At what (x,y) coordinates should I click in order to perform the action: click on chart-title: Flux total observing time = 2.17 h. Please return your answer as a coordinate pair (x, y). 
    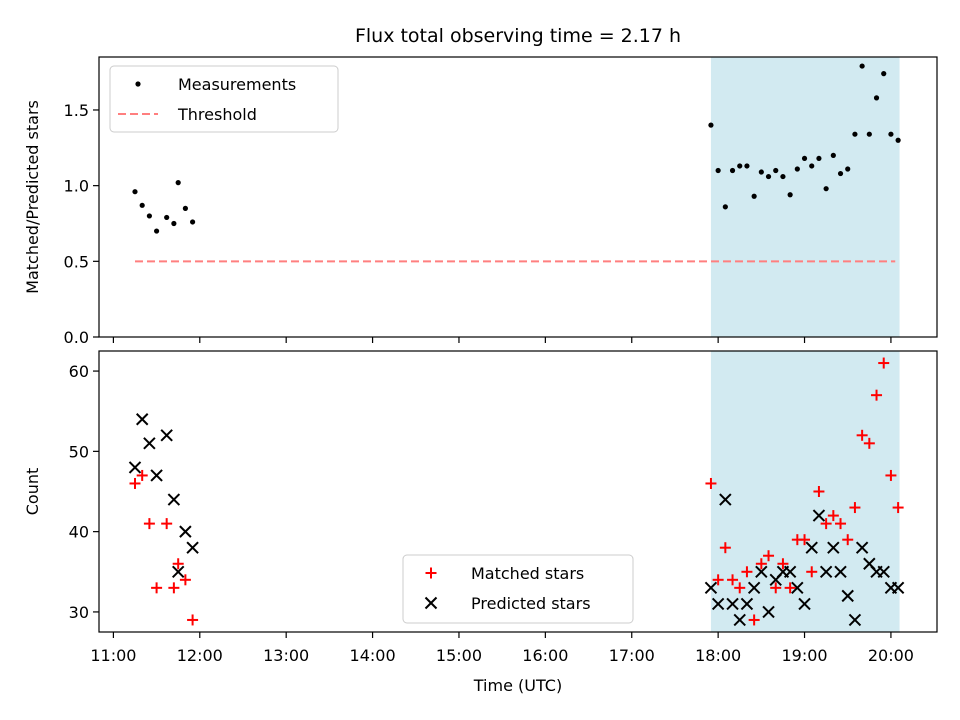
    Looking at the image, I should click on (518, 36).